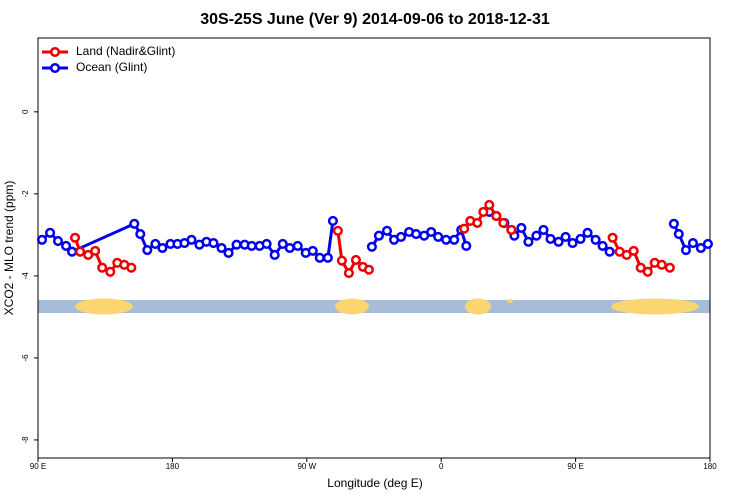 The height and width of the screenshot is (500, 750). What do you see at coordinates (25, 194) in the screenshot?
I see `y-tick-label: -2` at bounding box center [25, 194].